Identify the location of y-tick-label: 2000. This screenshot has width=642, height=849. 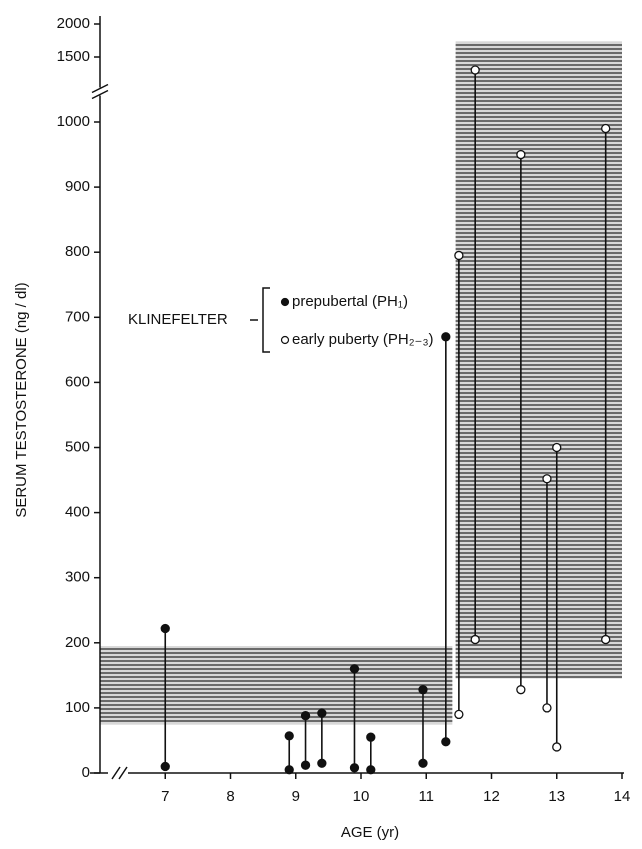
(73, 23).